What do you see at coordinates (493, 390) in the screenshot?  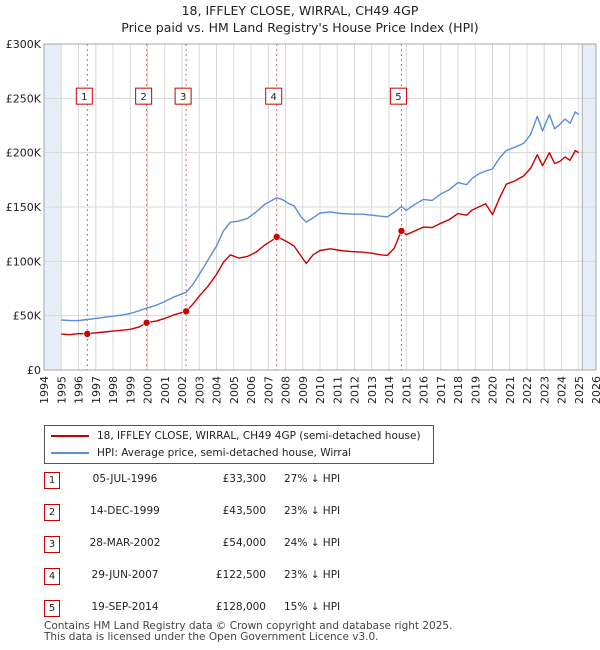 I see `x-tick-label: 2020` at bounding box center [493, 390].